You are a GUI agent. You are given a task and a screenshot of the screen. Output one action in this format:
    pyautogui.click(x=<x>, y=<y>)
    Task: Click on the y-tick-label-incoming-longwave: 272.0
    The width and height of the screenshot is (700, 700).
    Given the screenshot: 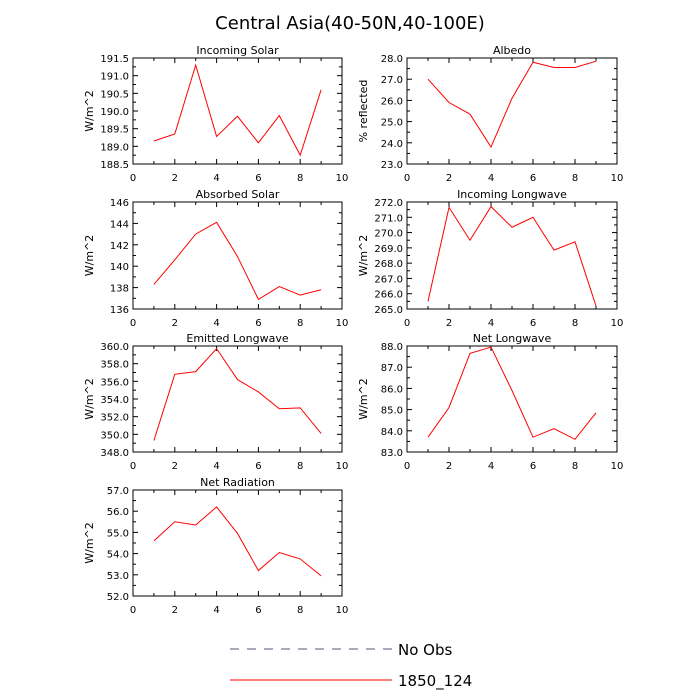 What is the action you would take?
    pyautogui.click(x=388, y=203)
    